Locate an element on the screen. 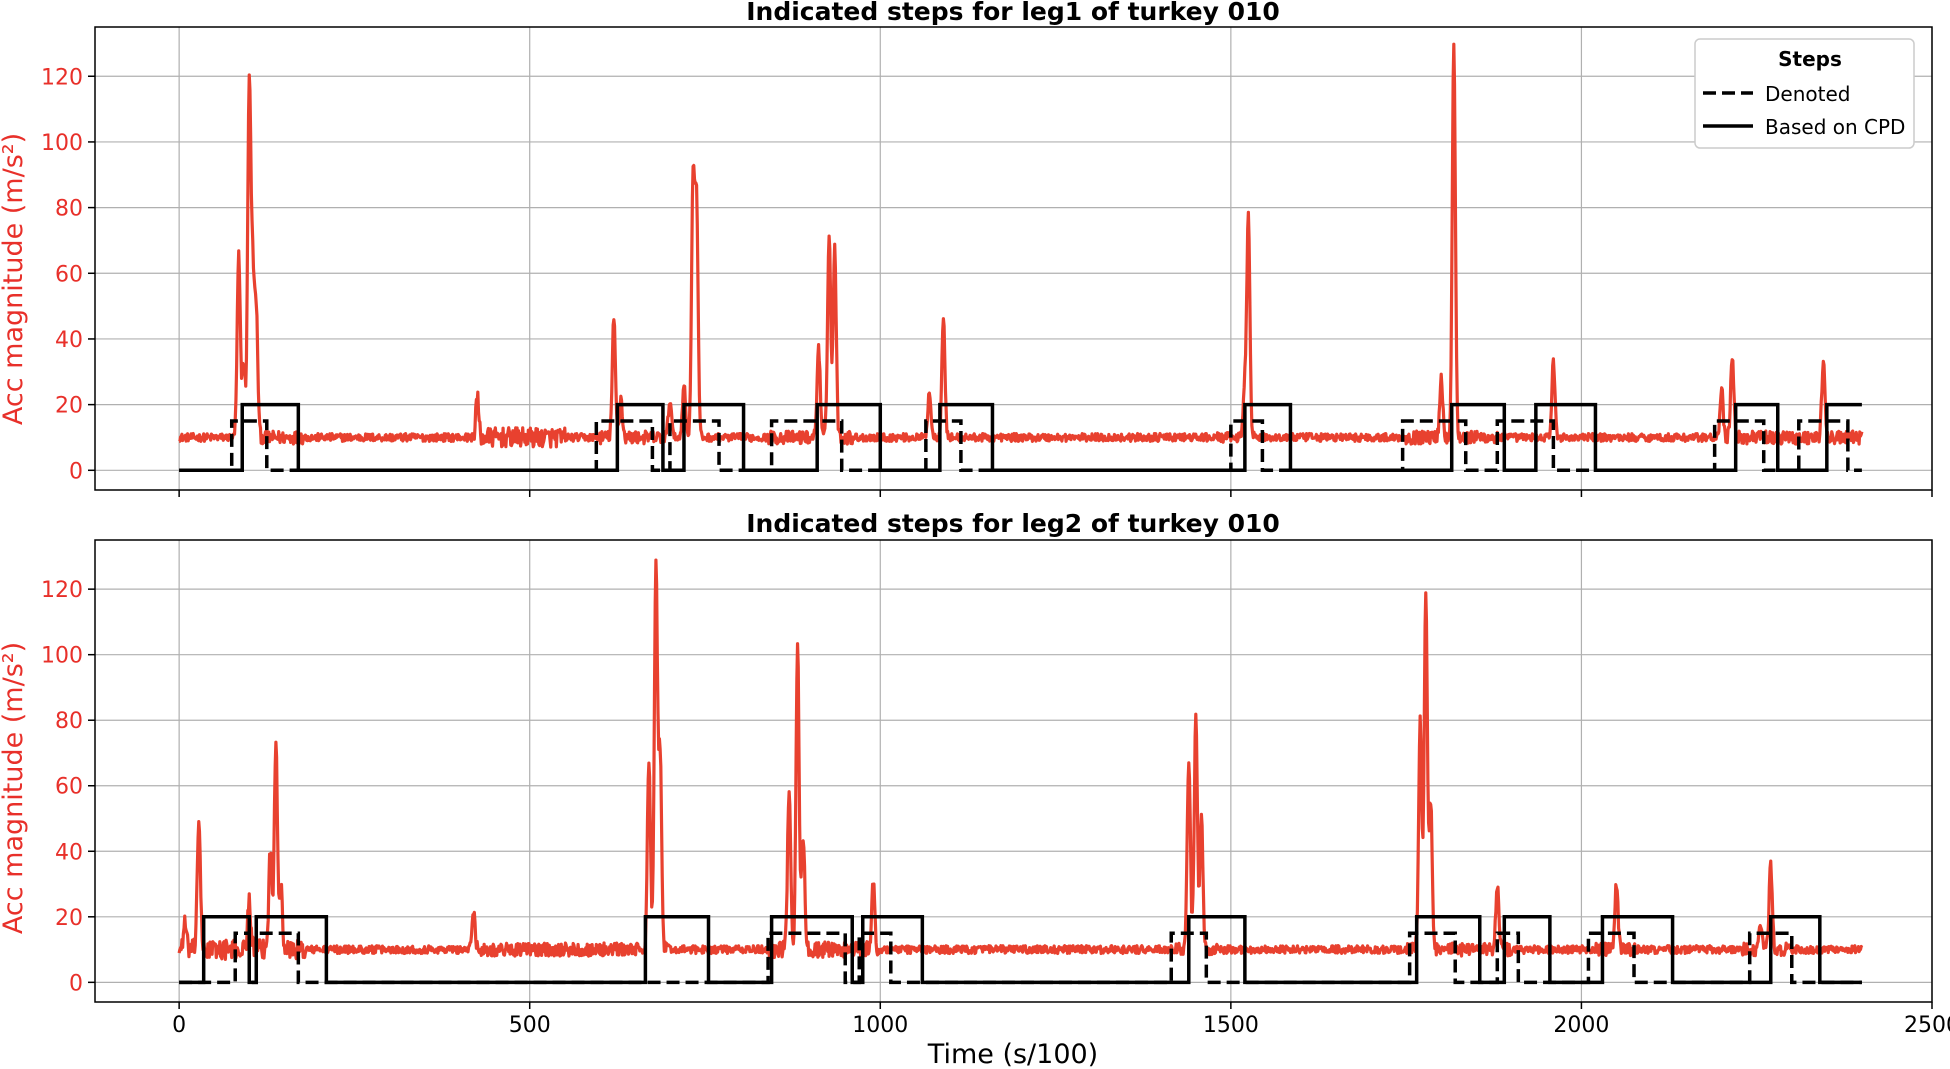 This screenshot has height=1069, width=1950. legend-box is located at coordinates (1804, 93).